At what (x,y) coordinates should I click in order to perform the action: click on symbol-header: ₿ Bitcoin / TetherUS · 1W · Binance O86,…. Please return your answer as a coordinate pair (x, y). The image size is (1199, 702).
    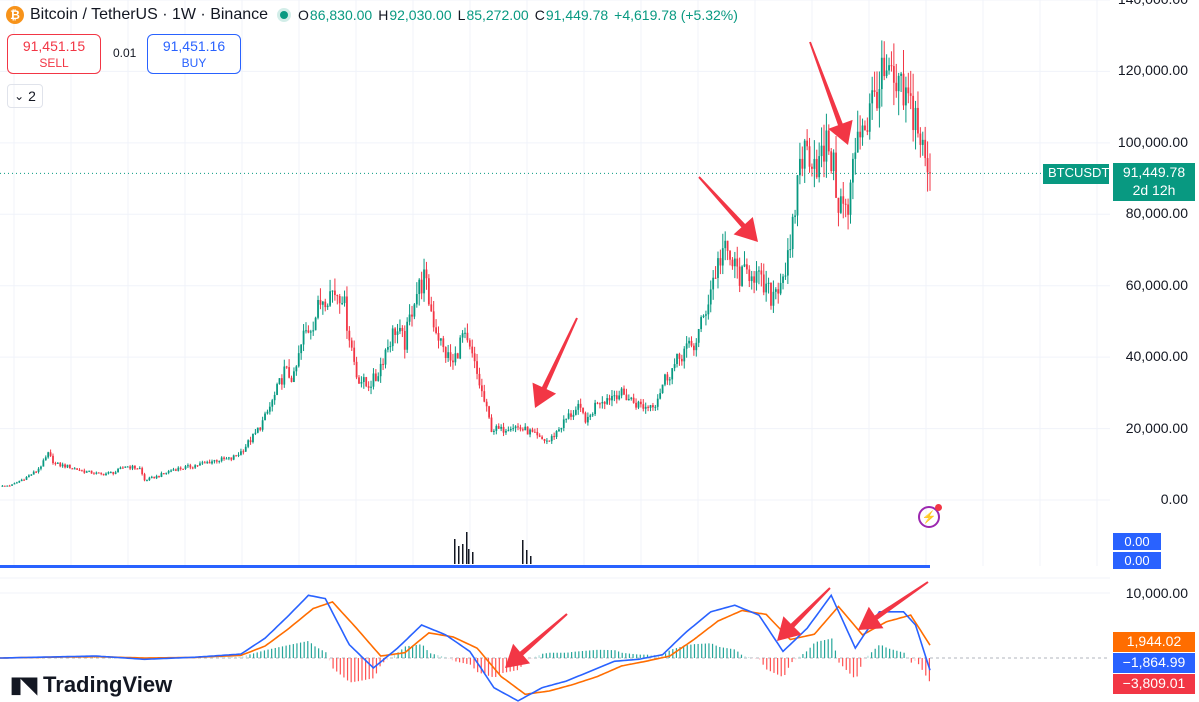
    Looking at the image, I should click on (375, 15).